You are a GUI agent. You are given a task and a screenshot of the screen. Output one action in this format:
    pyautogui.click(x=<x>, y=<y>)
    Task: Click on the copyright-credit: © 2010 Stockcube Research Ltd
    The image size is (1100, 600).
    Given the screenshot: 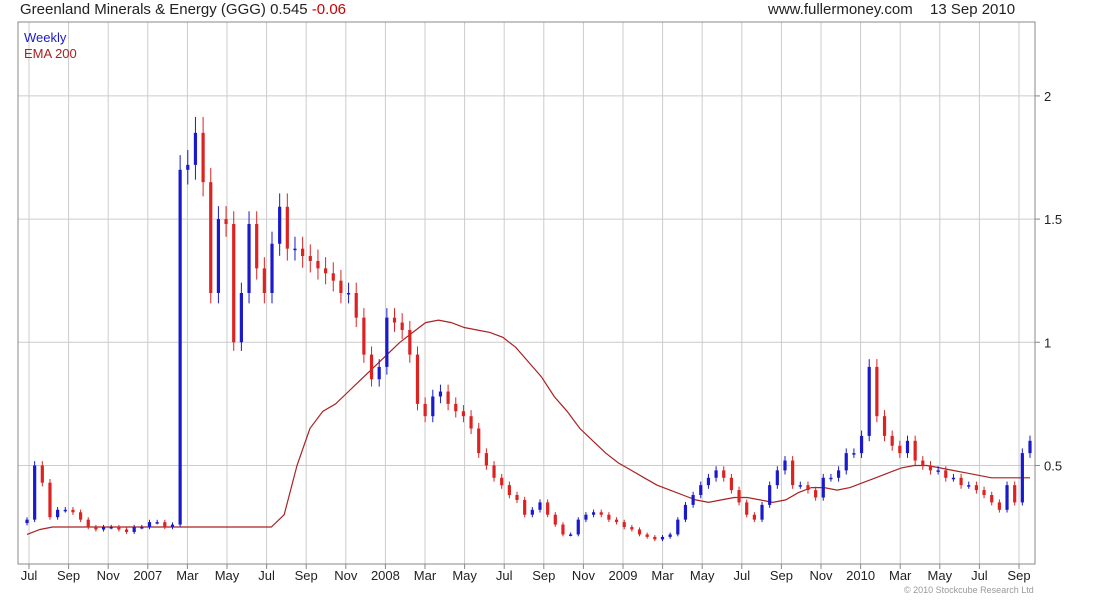 What is the action you would take?
    pyautogui.click(x=969, y=590)
    